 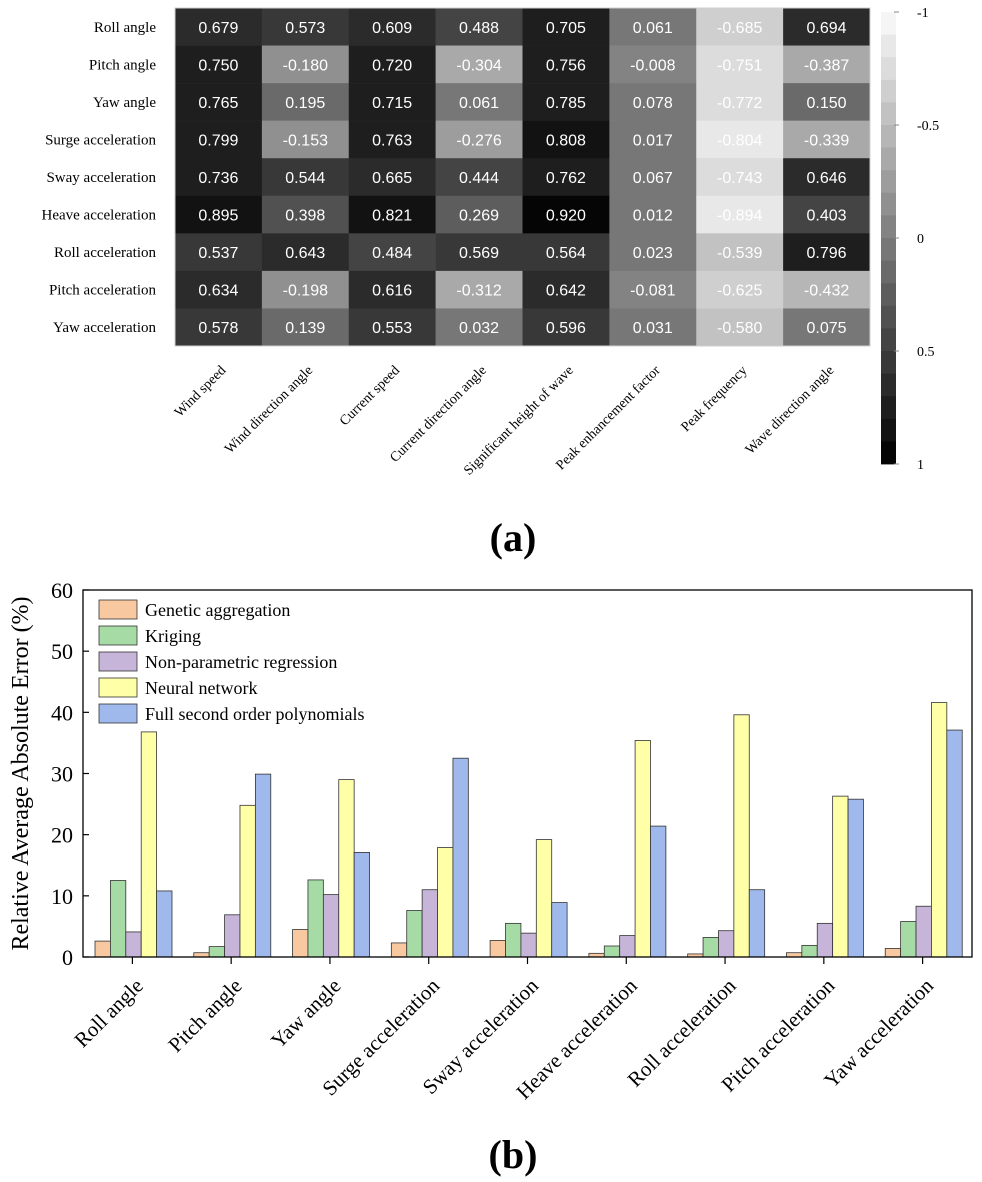 What do you see at coordinates (438, 414) in the screenshot?
I see `heatmap-column-label: Current direction angle` at bounding box center [438, 414].